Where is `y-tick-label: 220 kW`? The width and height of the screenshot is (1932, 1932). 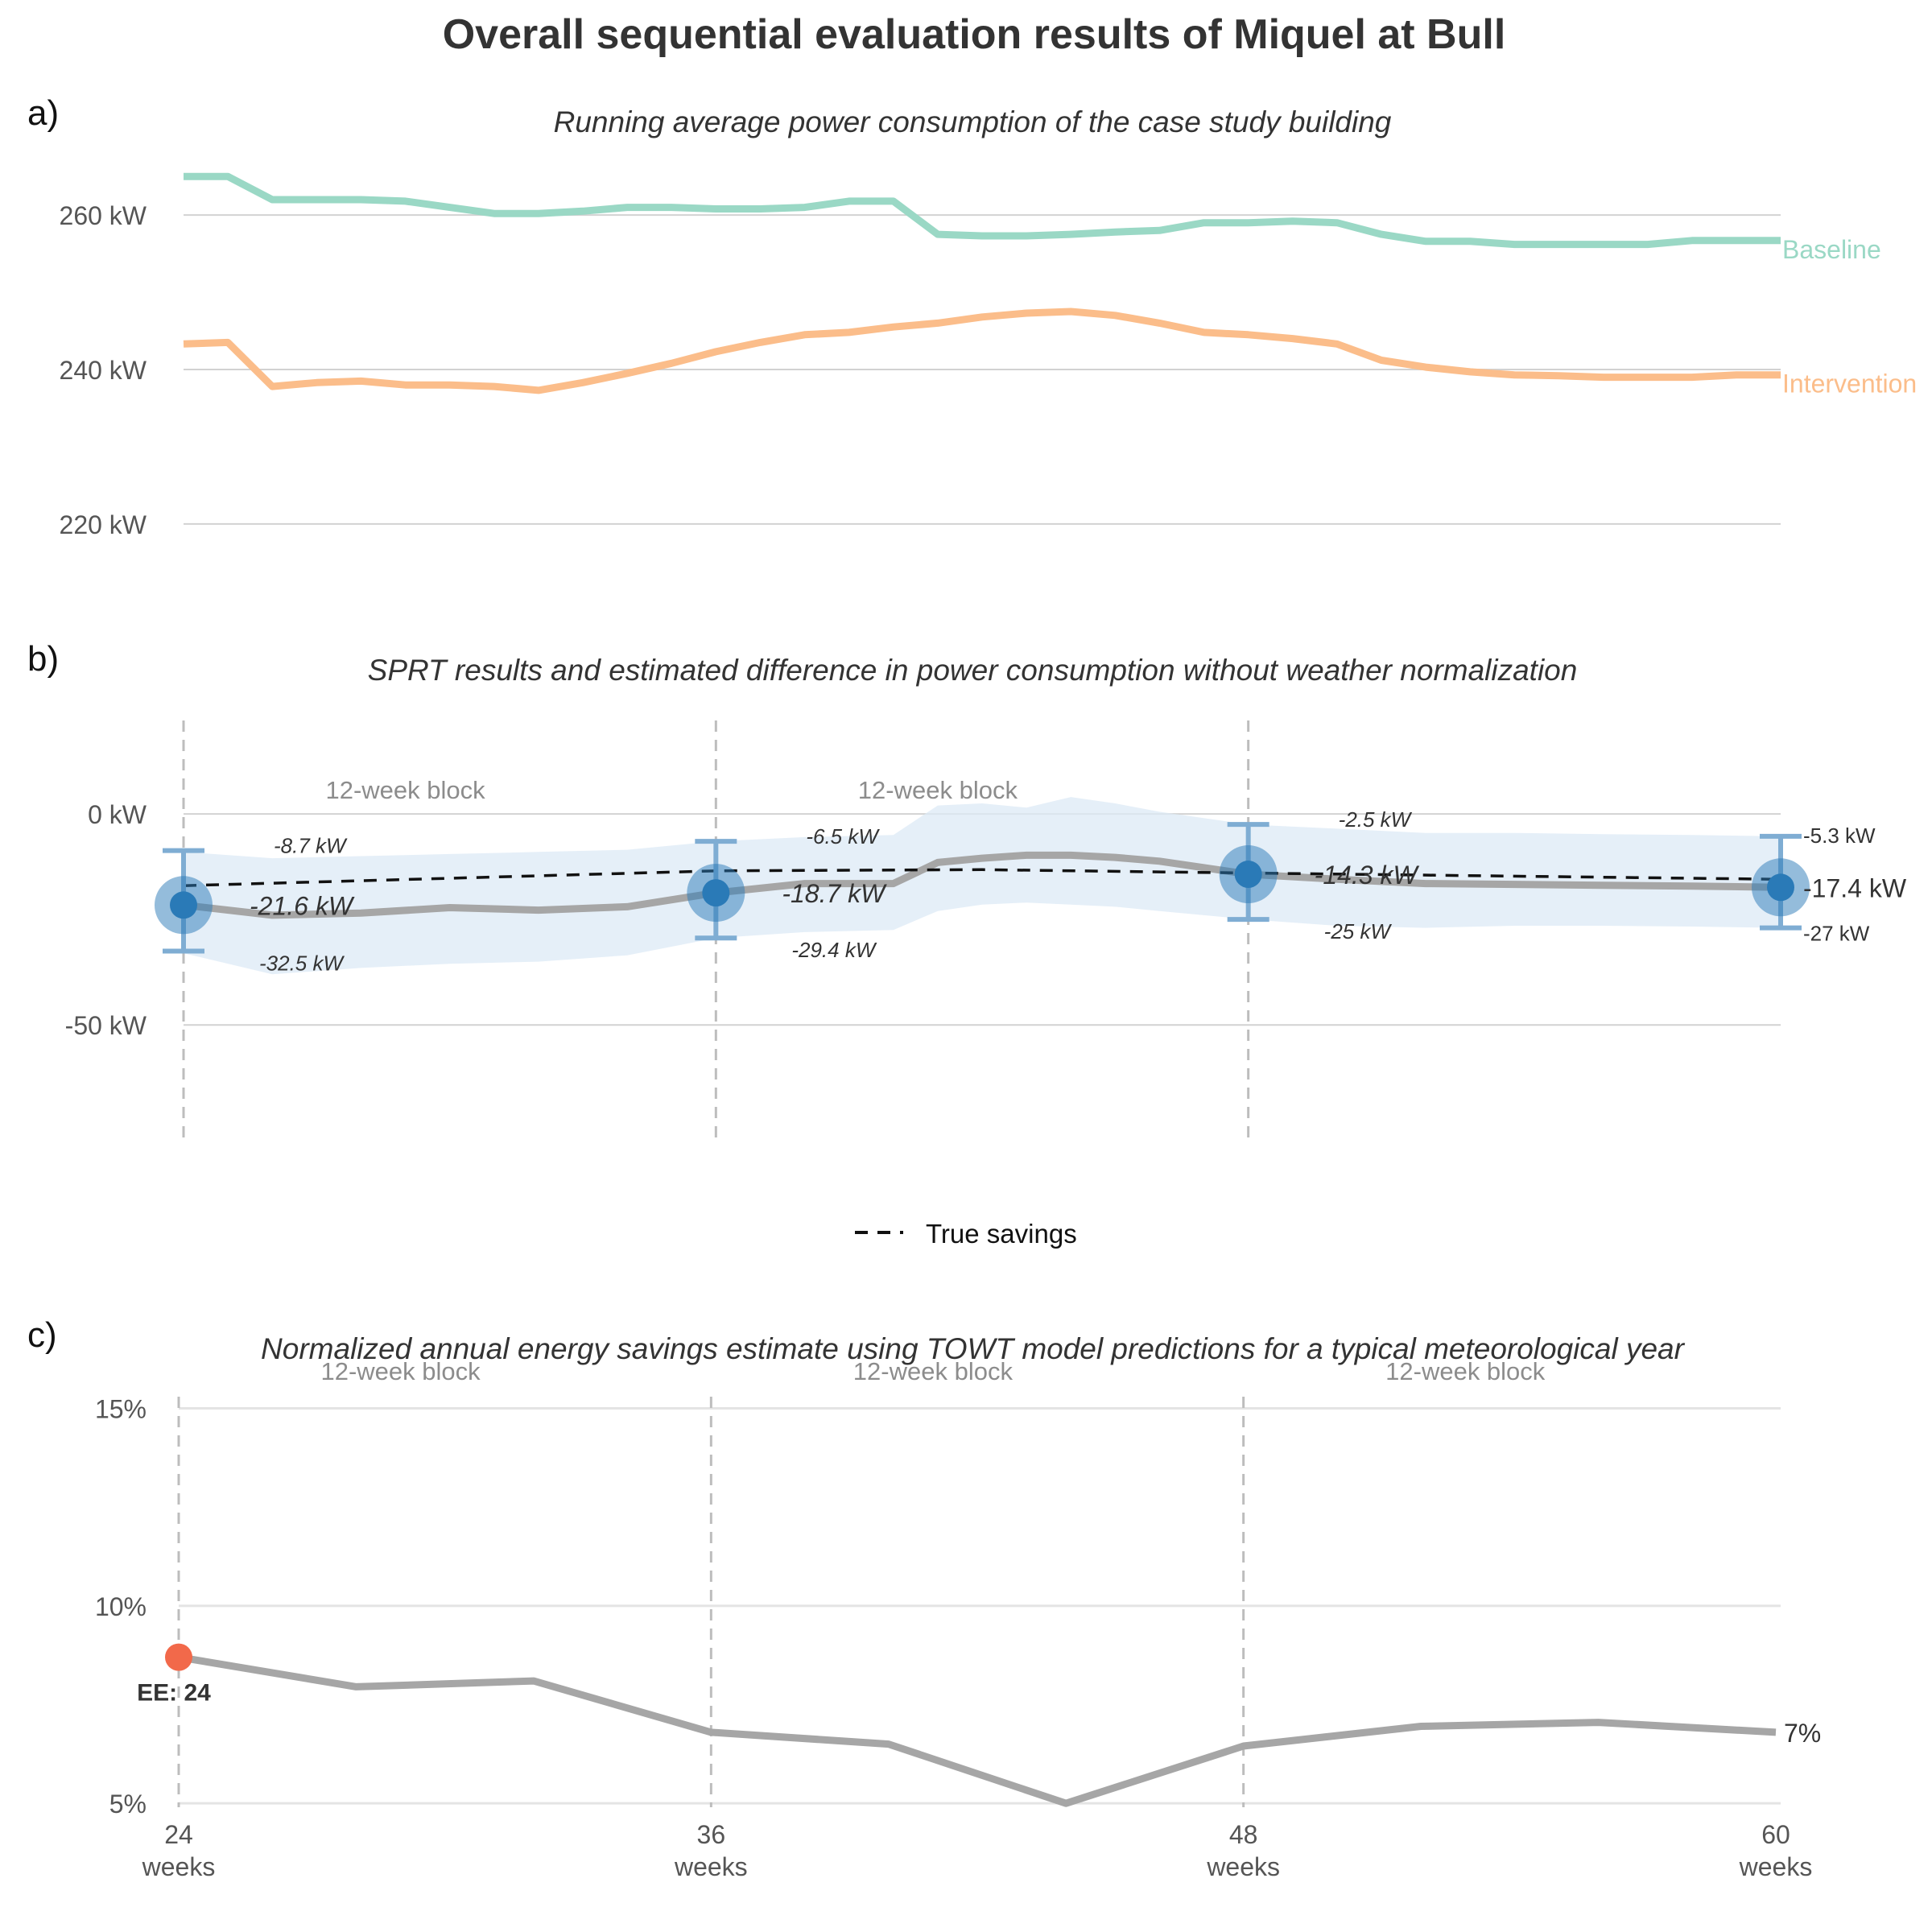 y-tick-label: 220 kW is located at coordinates (103, 524).